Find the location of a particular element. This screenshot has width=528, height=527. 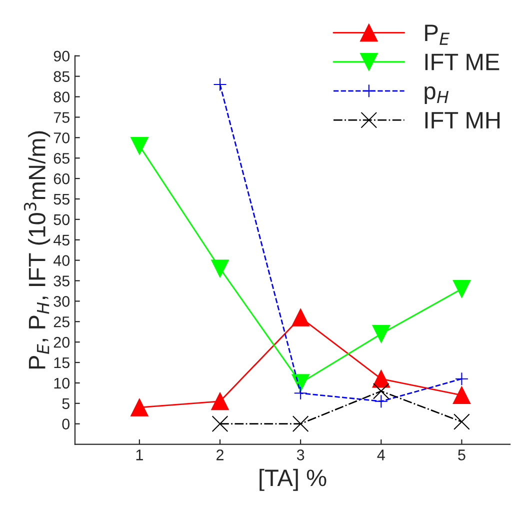

y-tick-label: 75 is located at coordinates (62, 117).